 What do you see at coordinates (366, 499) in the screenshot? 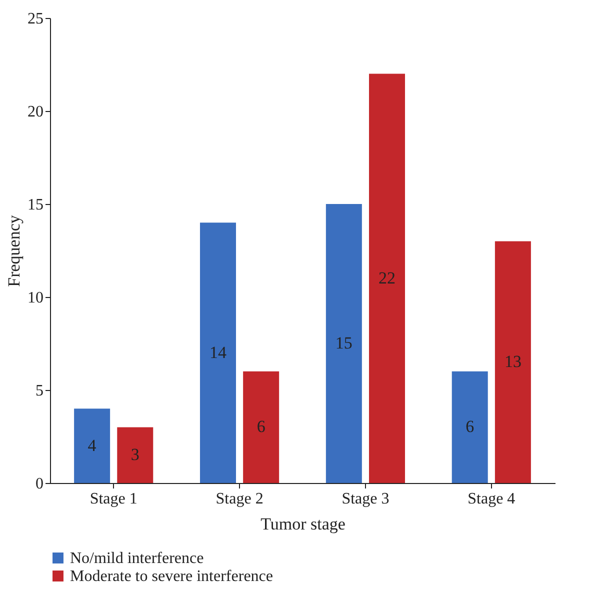
I see `x-tick-label: Stage 3` at bounding box center [366, 499].